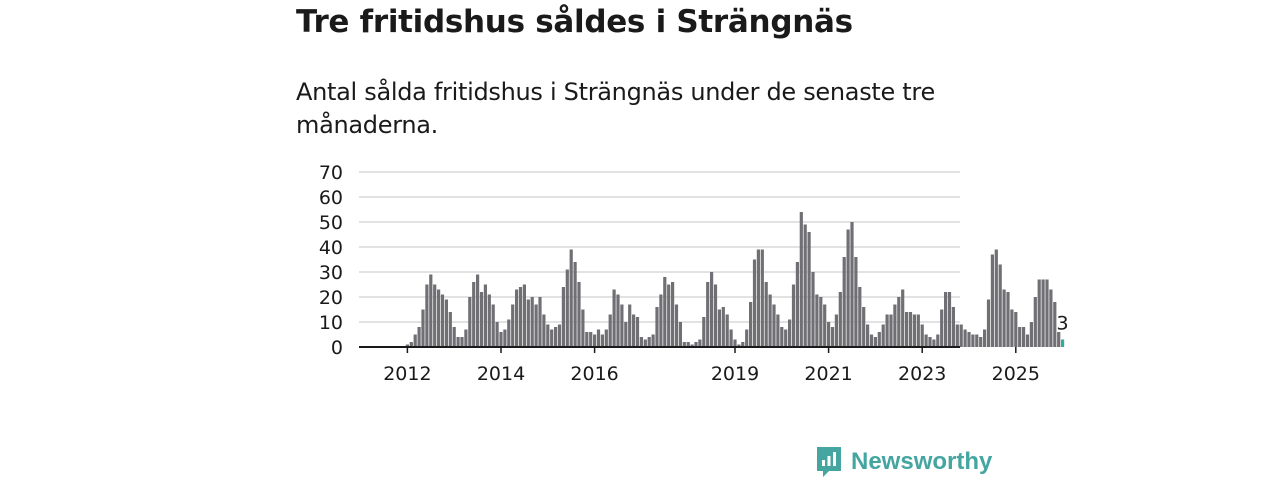  What do you see at coordinates (922, 461) in the screenshot?
I see `brand-name: Newsworthy` at bounding box center [922, 461].